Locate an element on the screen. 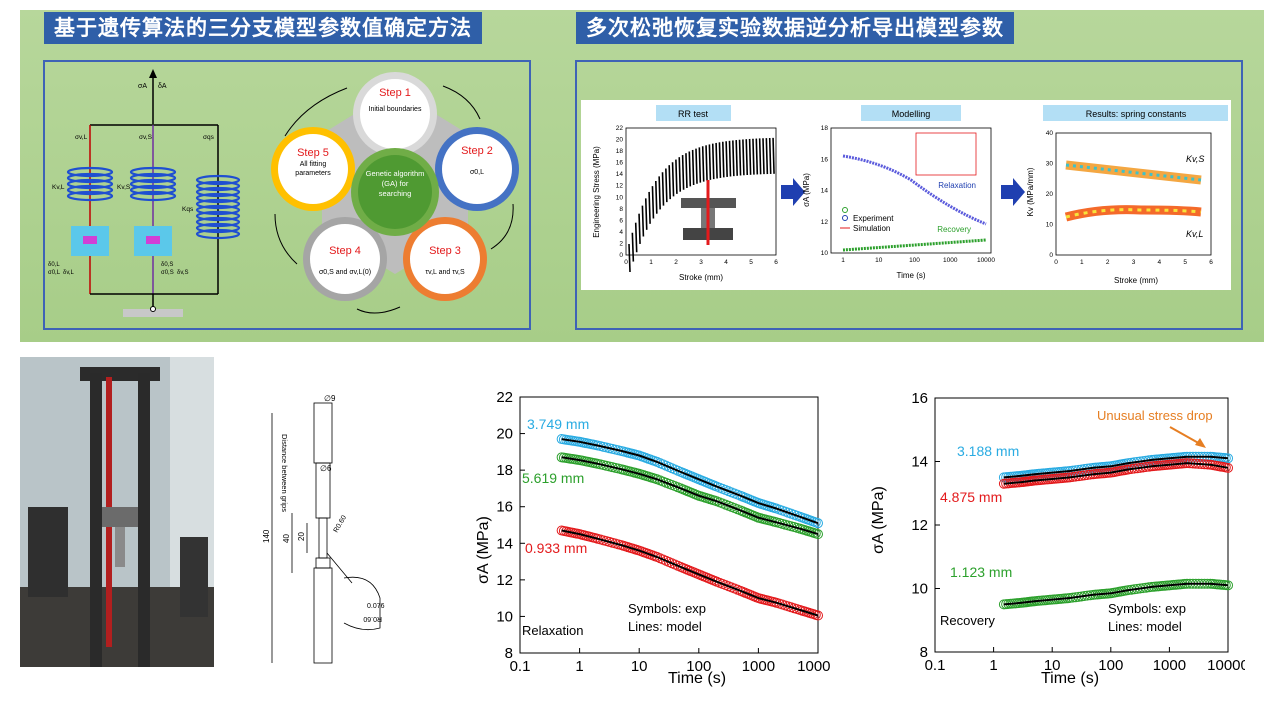  recov-xlabel: Time (s) is located at coordinates (1070, 678).